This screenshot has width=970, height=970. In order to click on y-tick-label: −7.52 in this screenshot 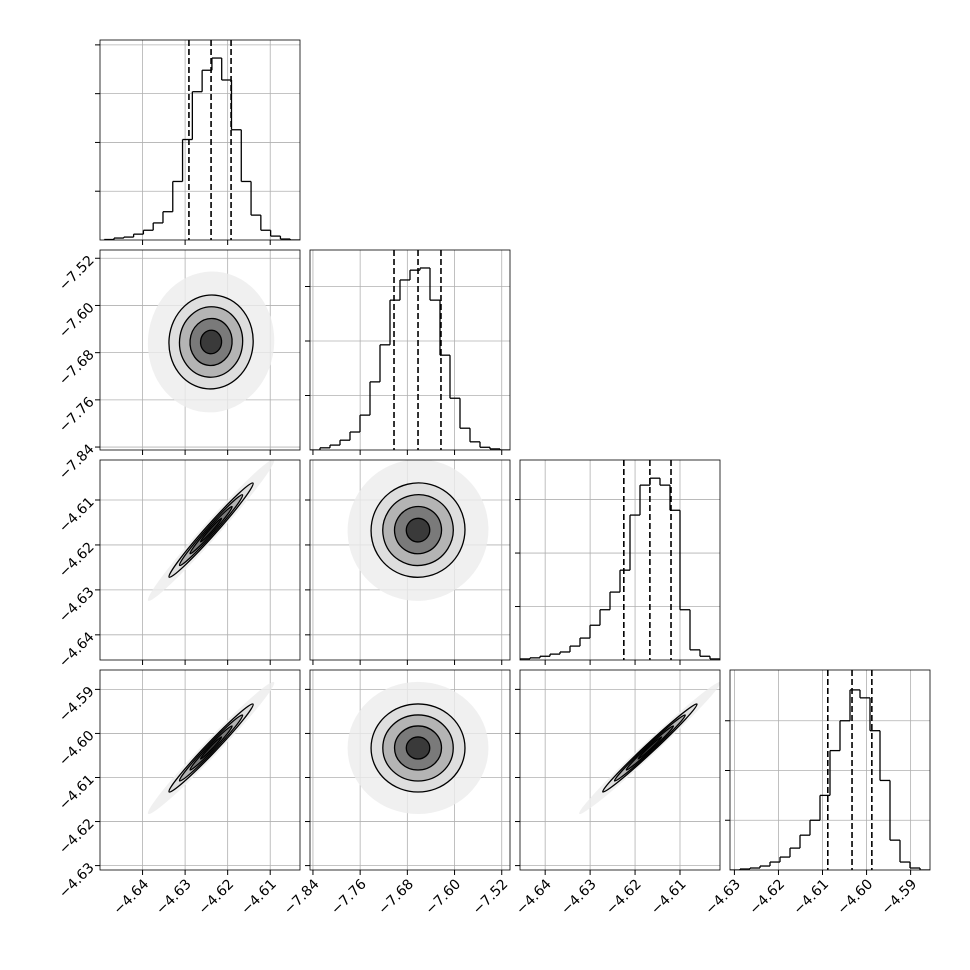, I will do `click(77, 274)`.